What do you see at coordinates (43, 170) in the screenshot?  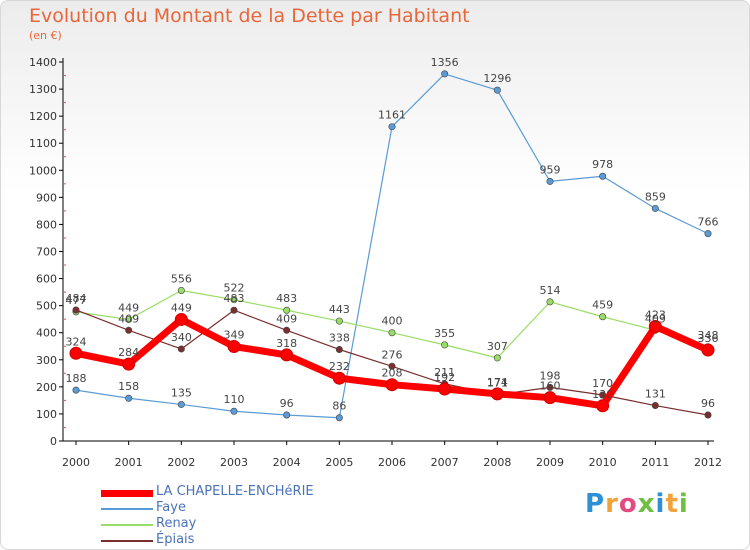 I see `y-tick-label: 1000` at bounding box center [43, 170].